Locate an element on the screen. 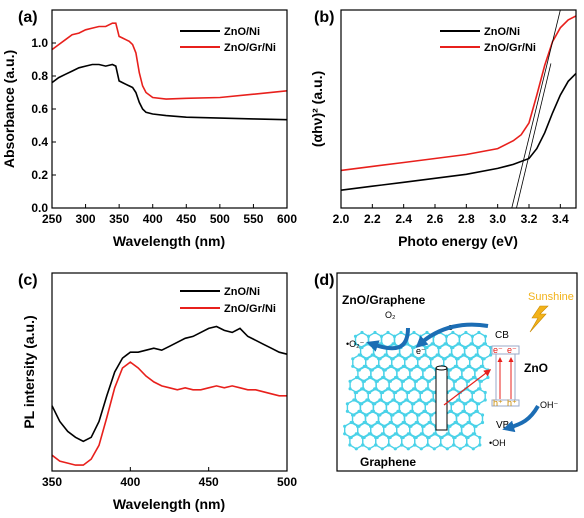  x-tick-label: 300 is located at coordinates (86, 219).